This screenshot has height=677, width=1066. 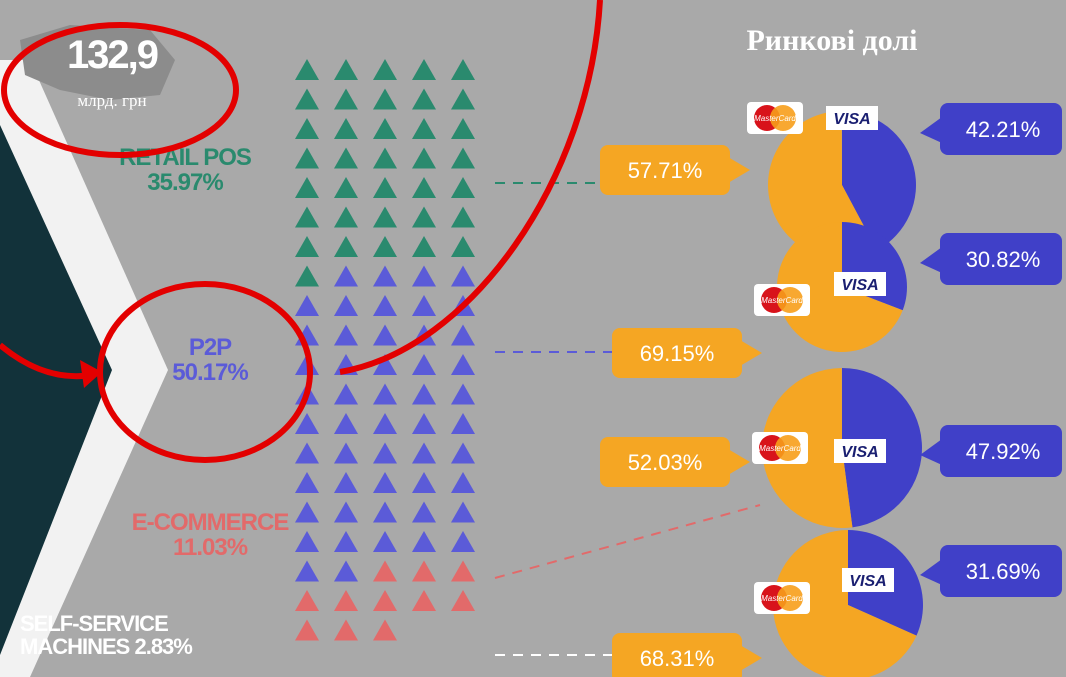 I want to click on segment-share: 2.83%, so click(x=163, y=647).